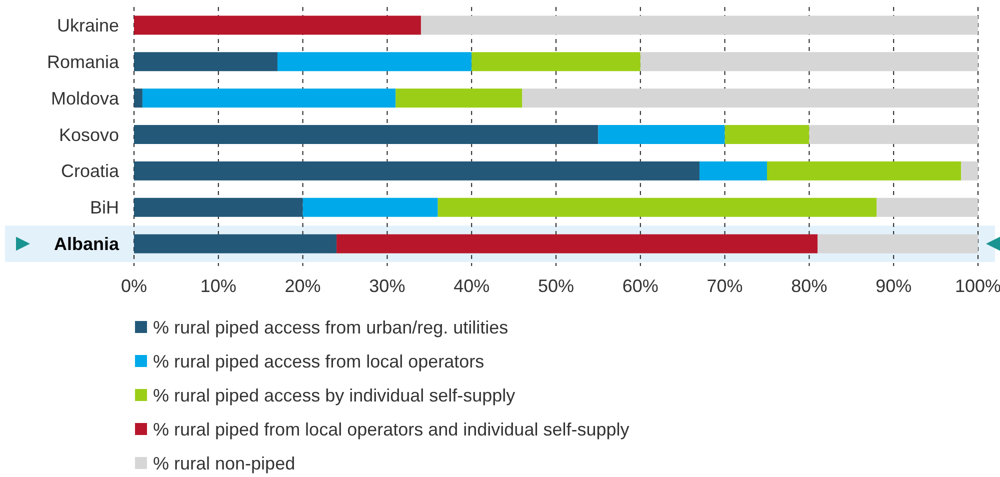  What do you see at coordinates (977, 286) in the screenshot?
I see `x-tick-label: 100%` at bounding box center [977, 286].